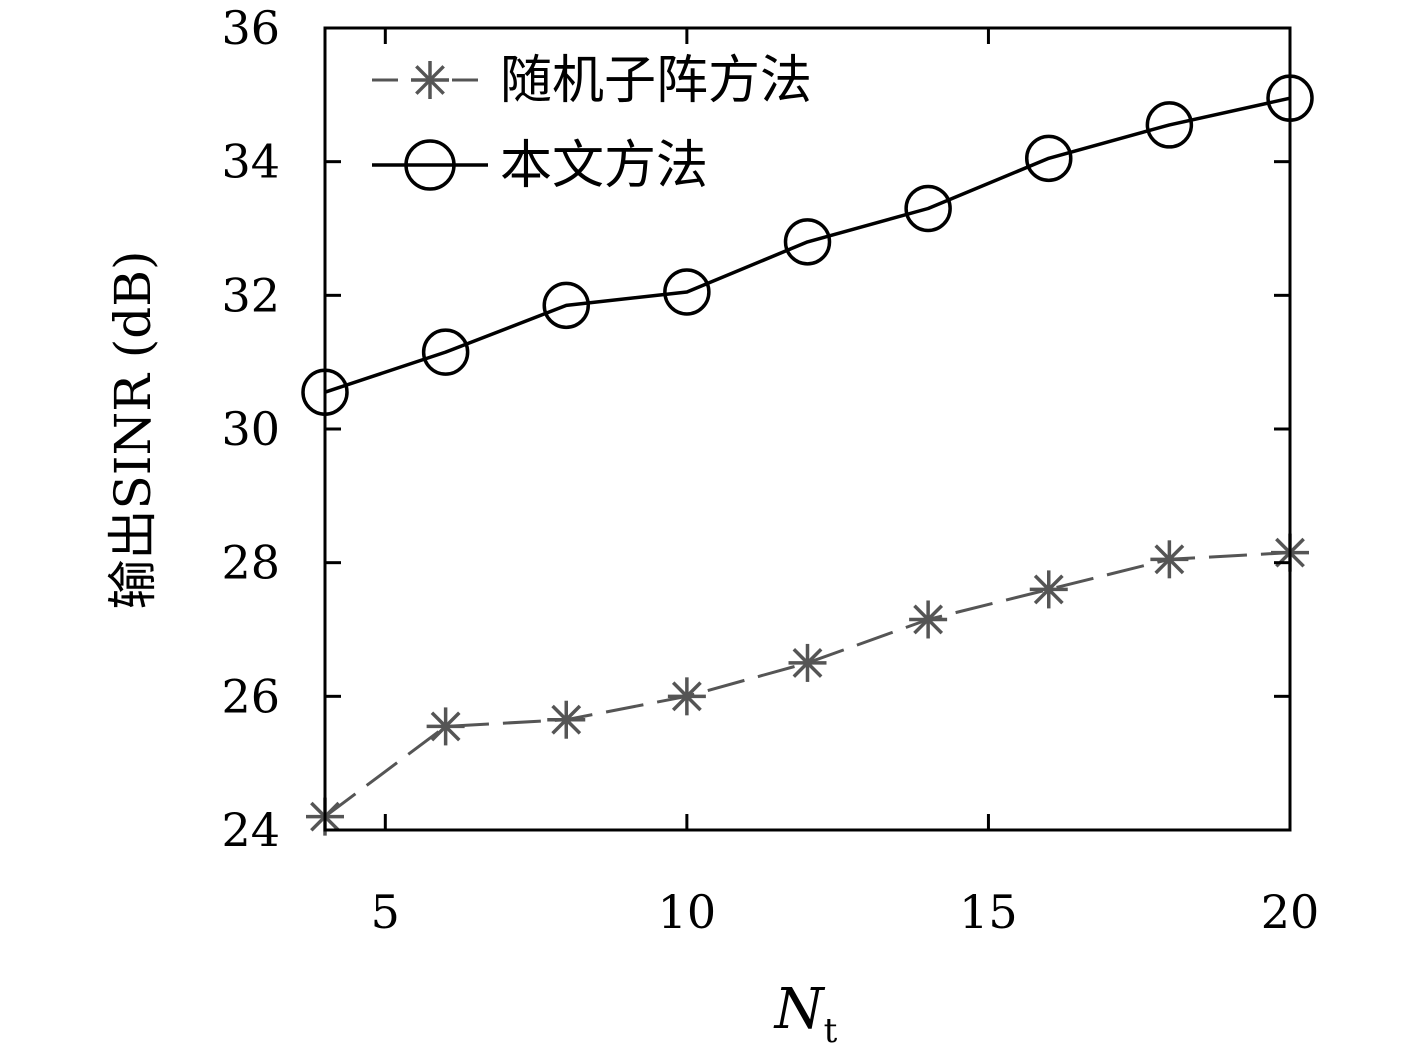 Image resolution: width=1417 pixels, height=1051 pixels. What do you see at coordinates (133, 429) in the screenshot?
I see `y-axis-title: 输出SINR (dB)` at bounding box center [133, 429].